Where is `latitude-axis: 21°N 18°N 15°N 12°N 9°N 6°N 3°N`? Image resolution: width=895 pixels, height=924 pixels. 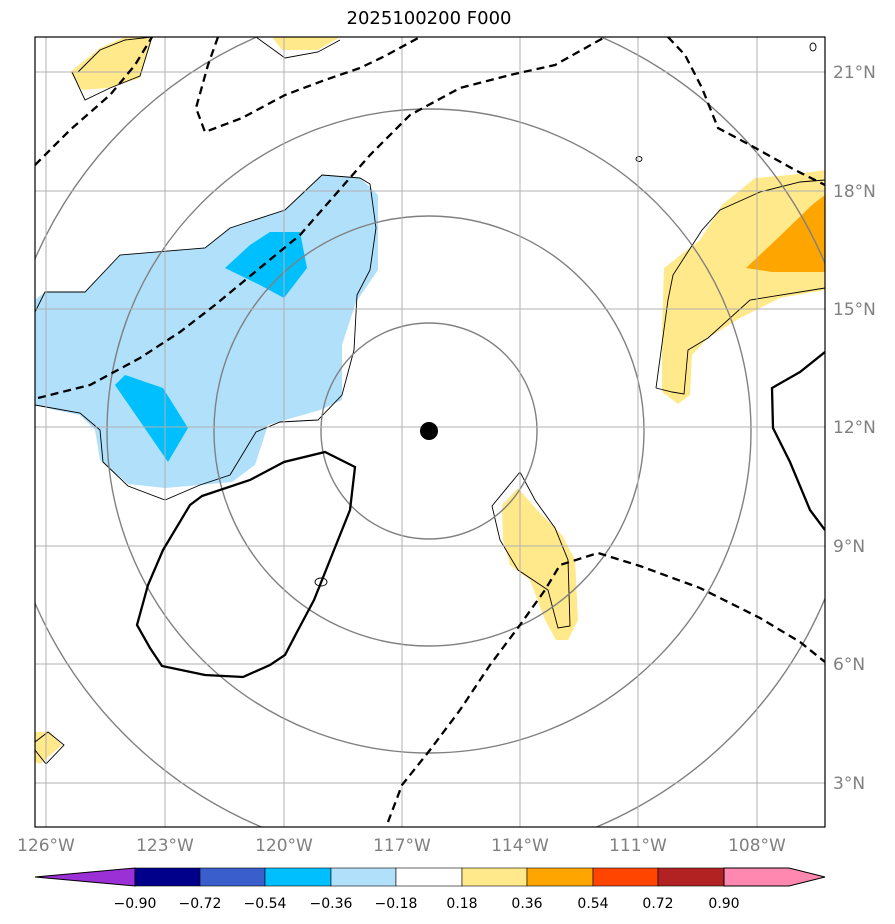
latitude-axis: 21°N 18°N 15°N 12°N 9°N 6°N 3°N is located at coordinates (854, 428).